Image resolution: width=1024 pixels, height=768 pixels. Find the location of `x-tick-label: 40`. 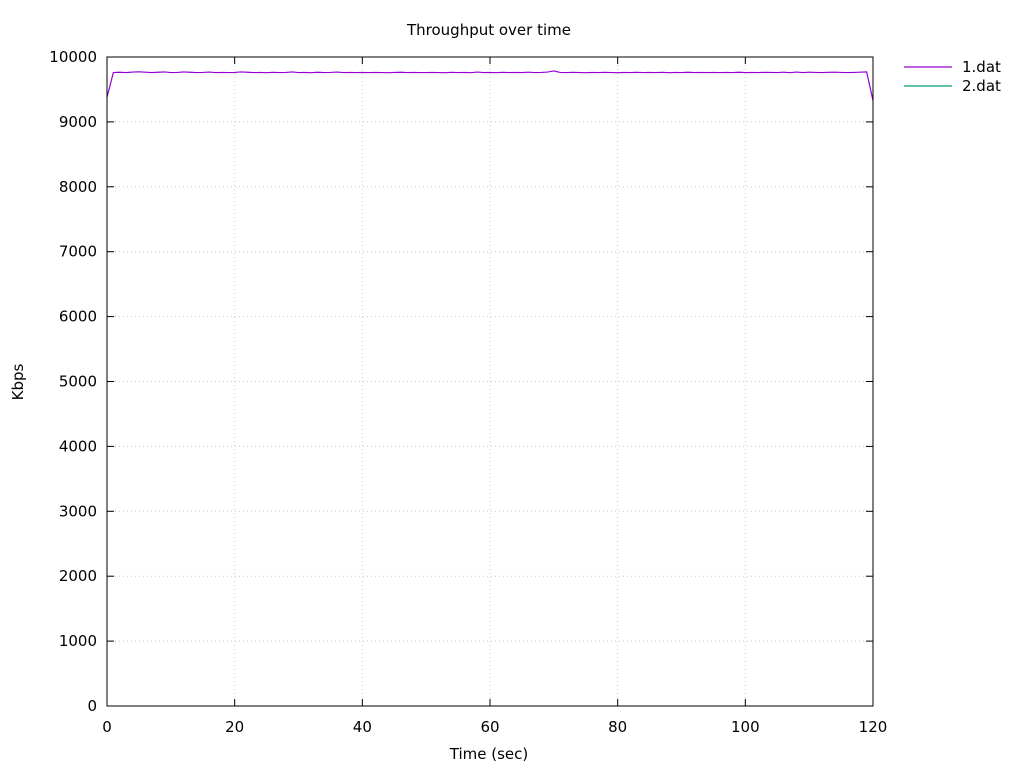

x-tick-label: 40 is located at coordinates (362, 727).